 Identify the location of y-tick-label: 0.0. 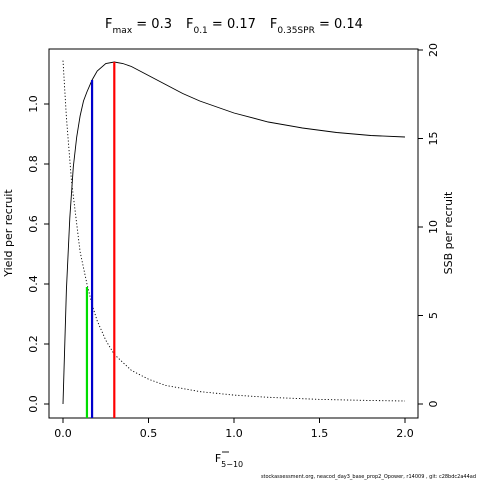
(33, 404).